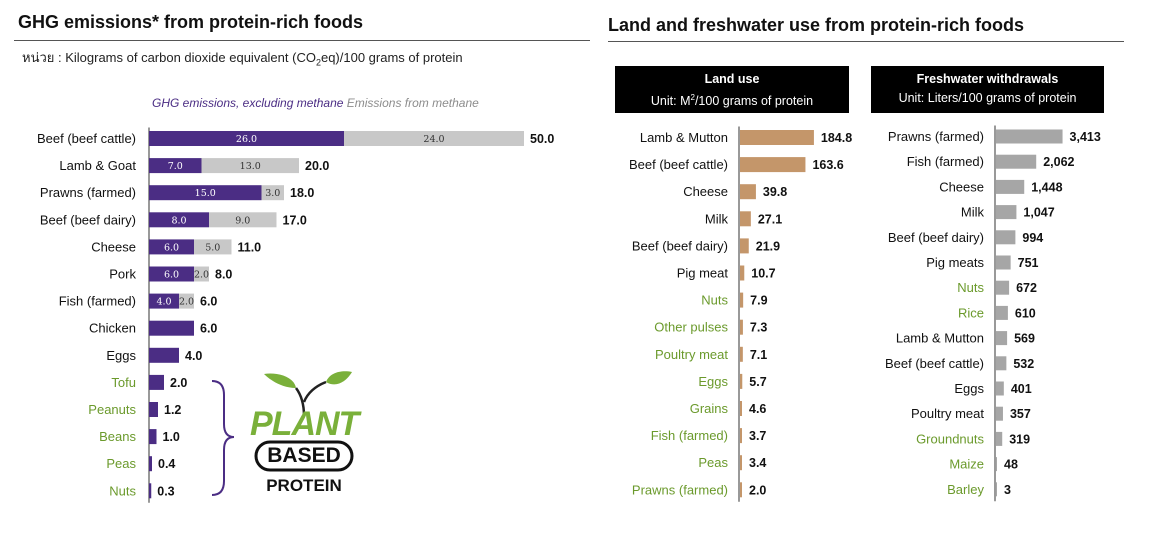  I want to click on water-category-label: Beef (beef dairy), so click(936, 237).